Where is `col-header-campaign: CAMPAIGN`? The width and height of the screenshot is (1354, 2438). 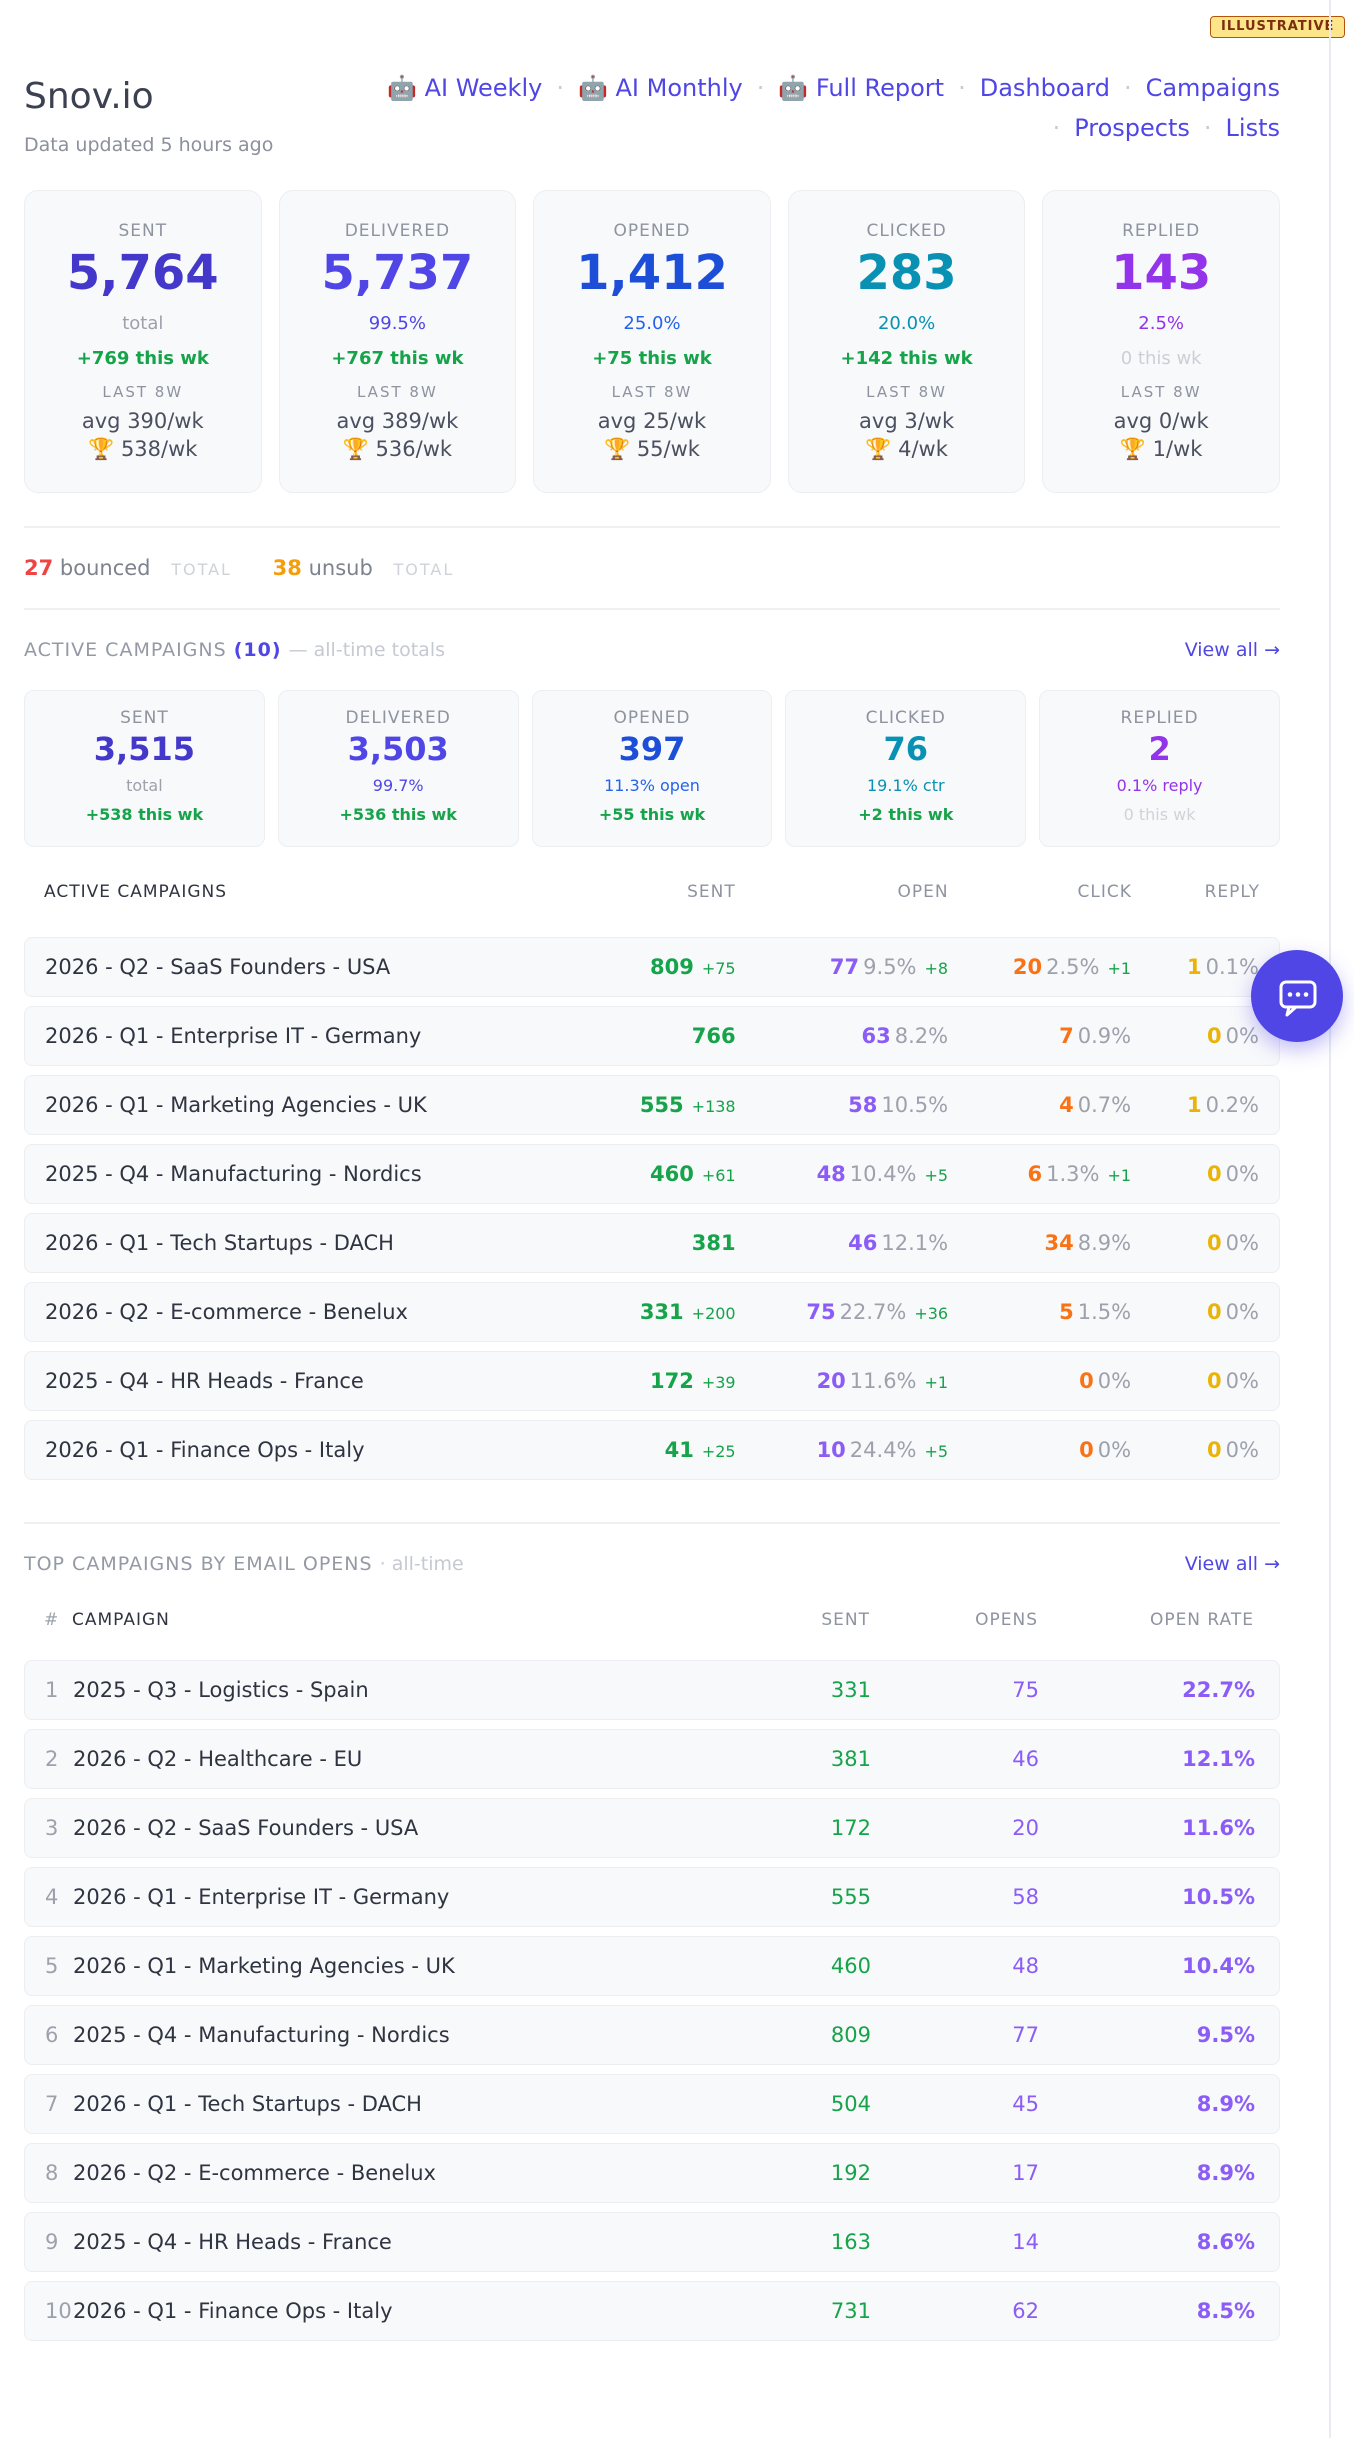
col-header-campaign: CAMPAIGN is located at coordinates (121, 1620).